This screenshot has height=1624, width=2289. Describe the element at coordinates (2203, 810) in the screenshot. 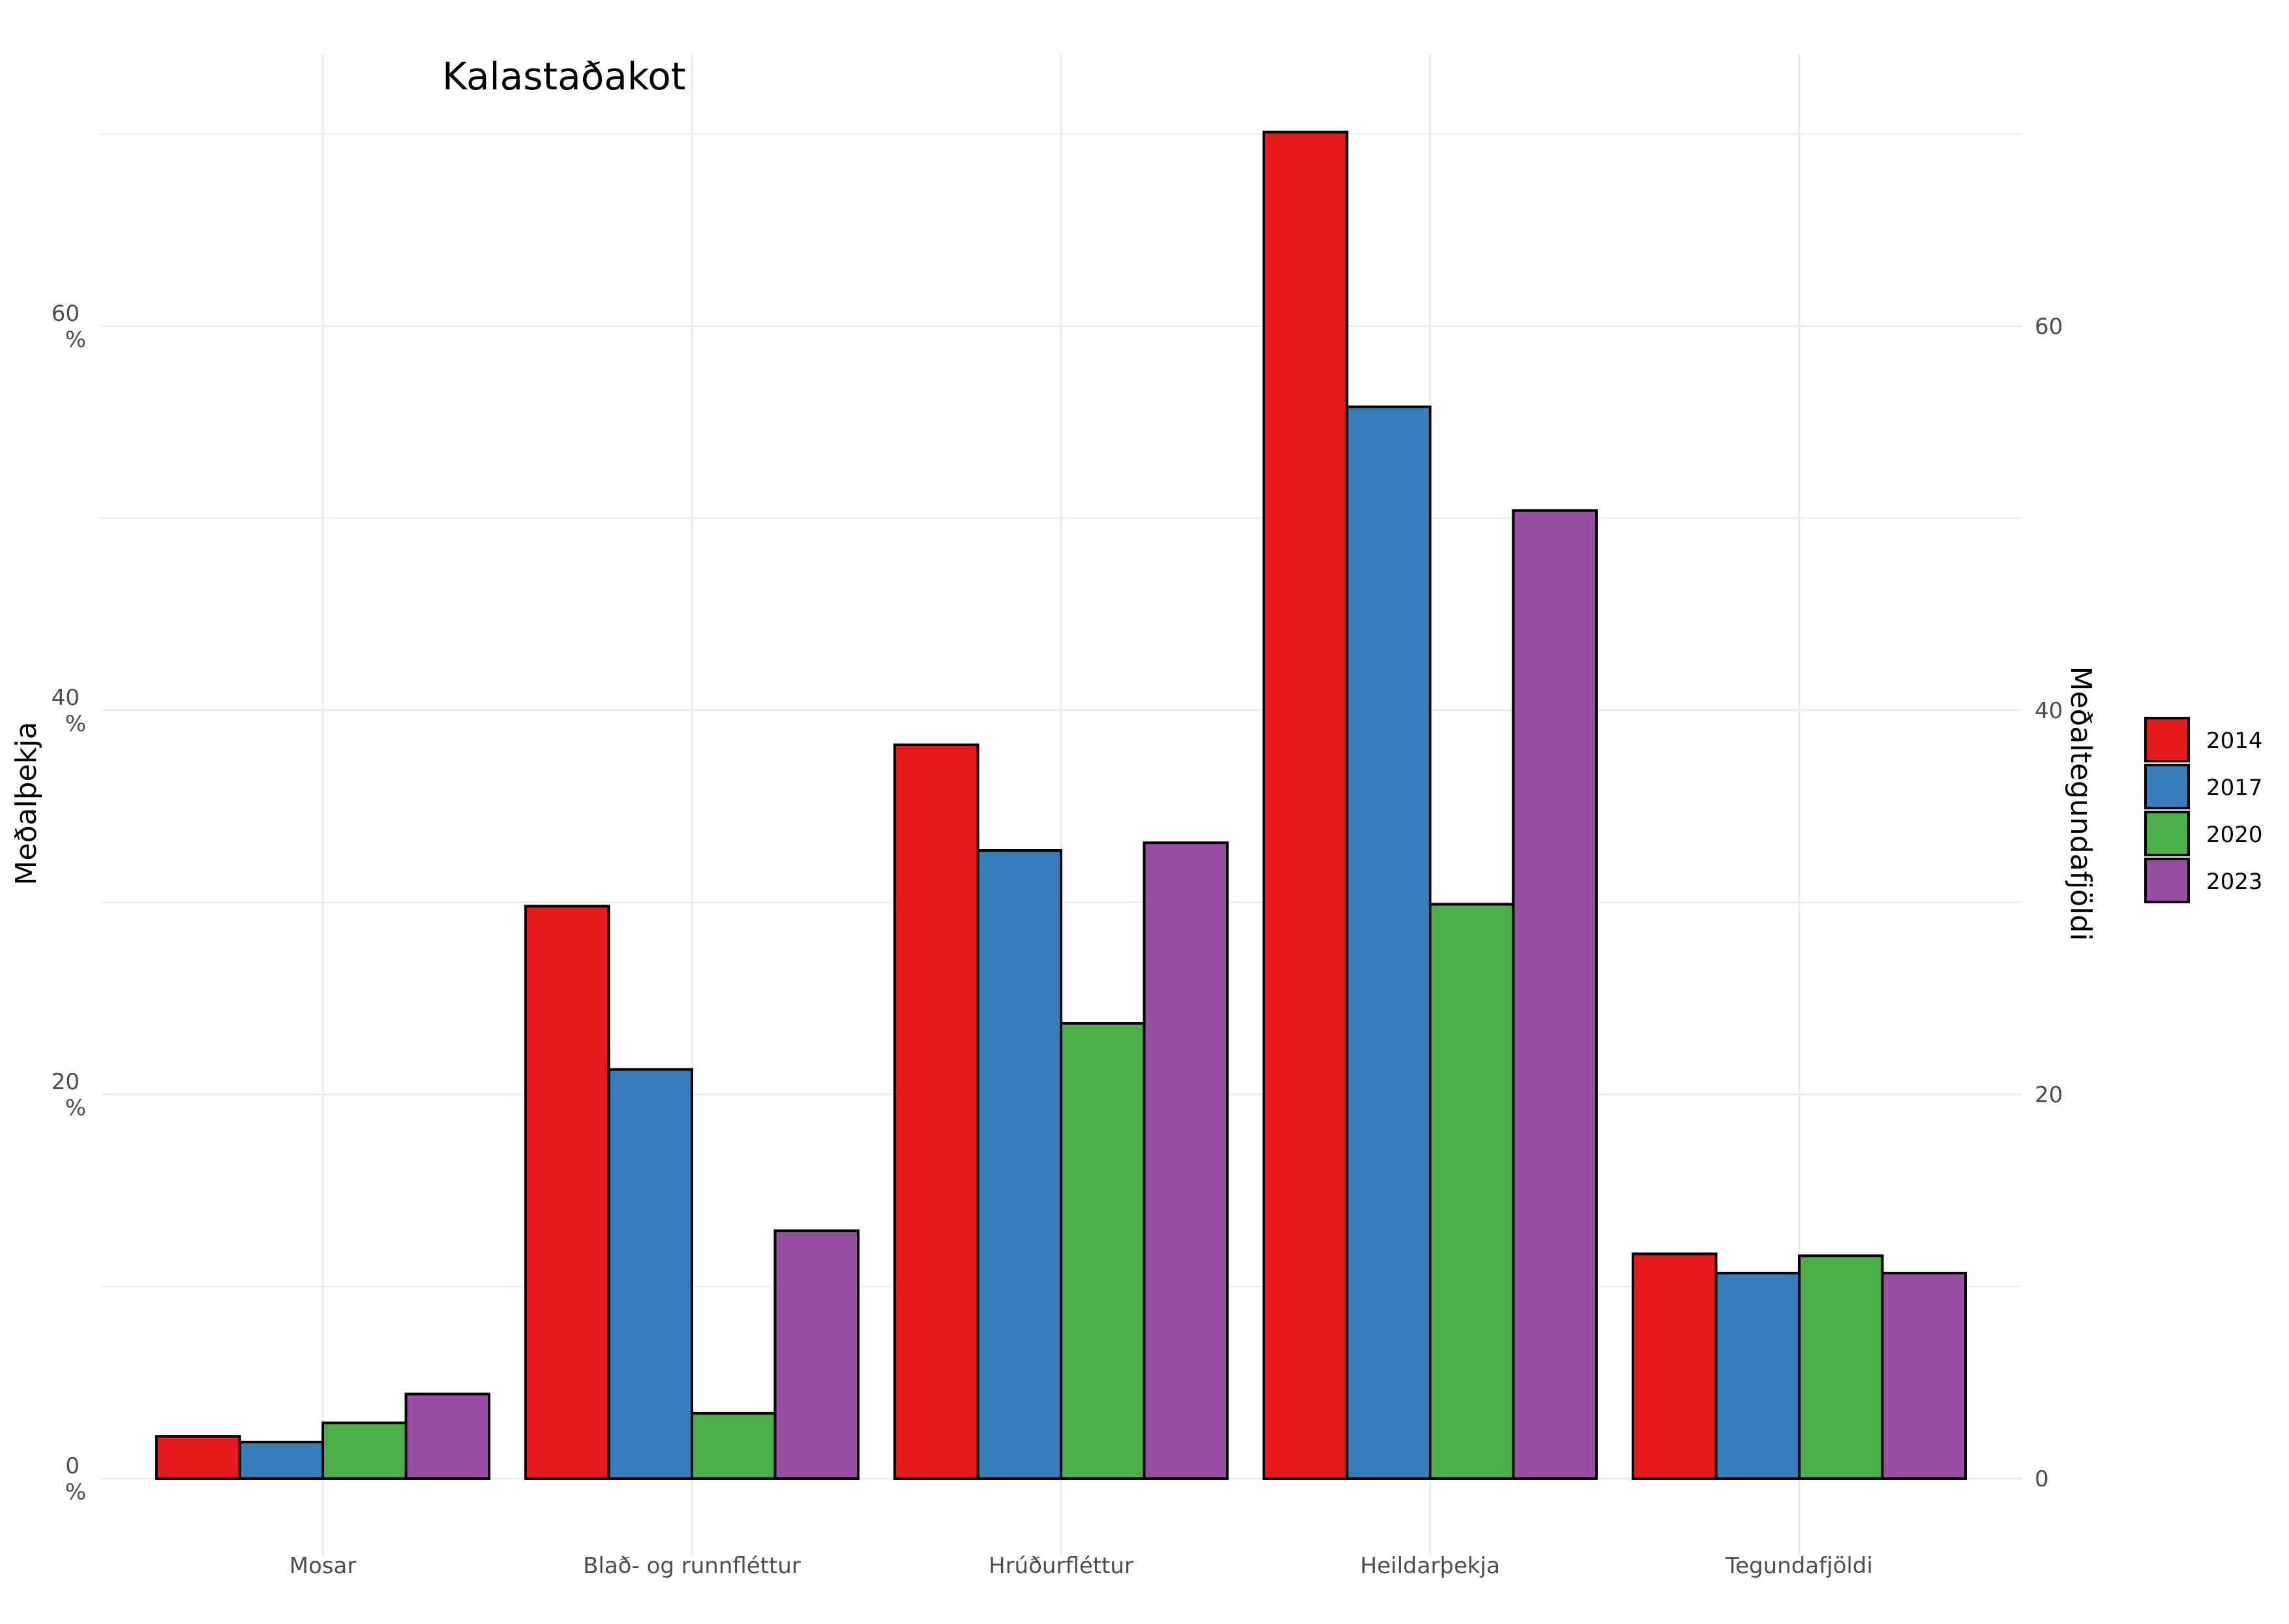

I see `legend: 2014 2017 2020 2023` at that location.